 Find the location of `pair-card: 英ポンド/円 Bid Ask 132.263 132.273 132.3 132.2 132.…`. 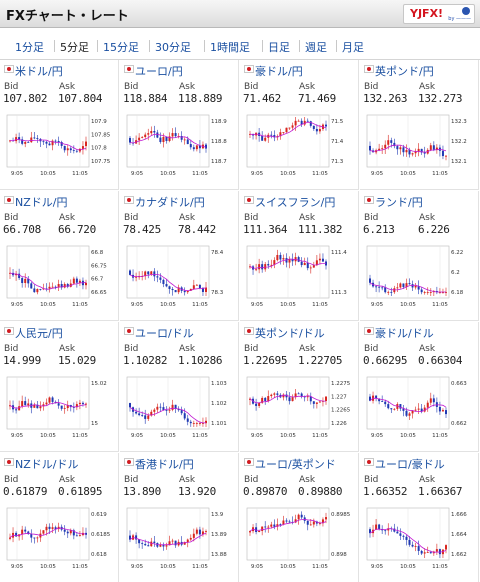

pair-card: 英ポンド/円 Bid Ask 132.263 132.273 132.3 132.2 132.… is located at coordinates (419, 125).